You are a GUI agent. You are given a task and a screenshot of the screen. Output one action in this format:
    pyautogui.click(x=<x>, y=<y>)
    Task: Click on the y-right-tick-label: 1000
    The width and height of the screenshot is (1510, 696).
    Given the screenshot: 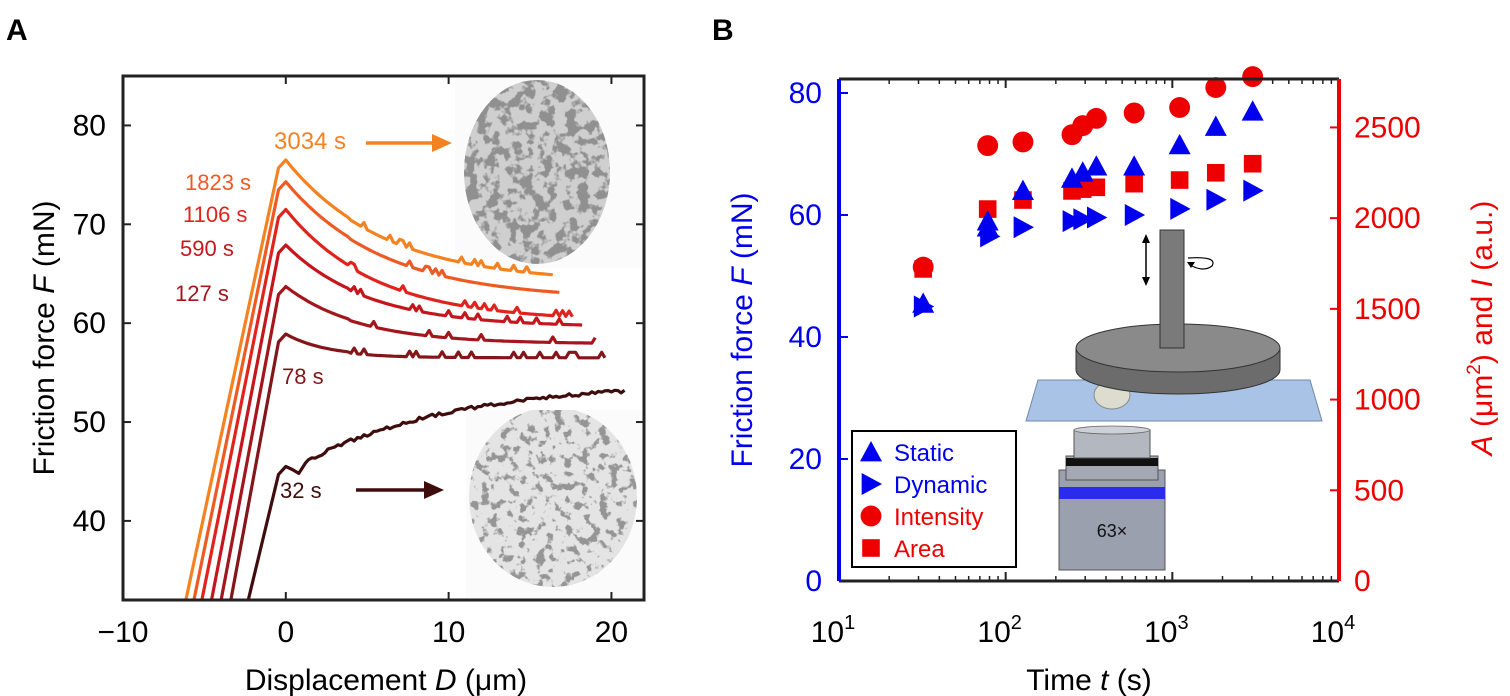 What is the action you would take?
    pyautogui.click(x=1387, y=400)
    